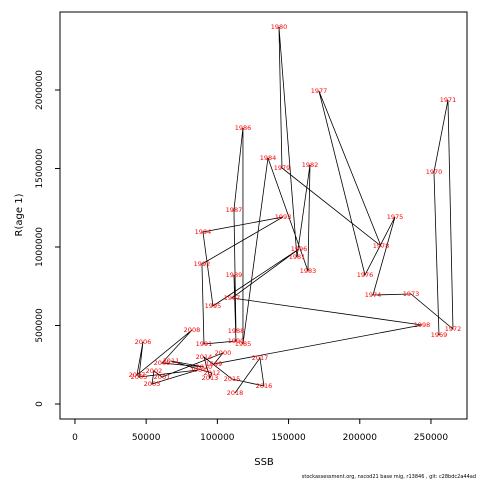  Describe the element at coordinates (203, 232) in the screenshot. I see `year-label: 1994` at that location.